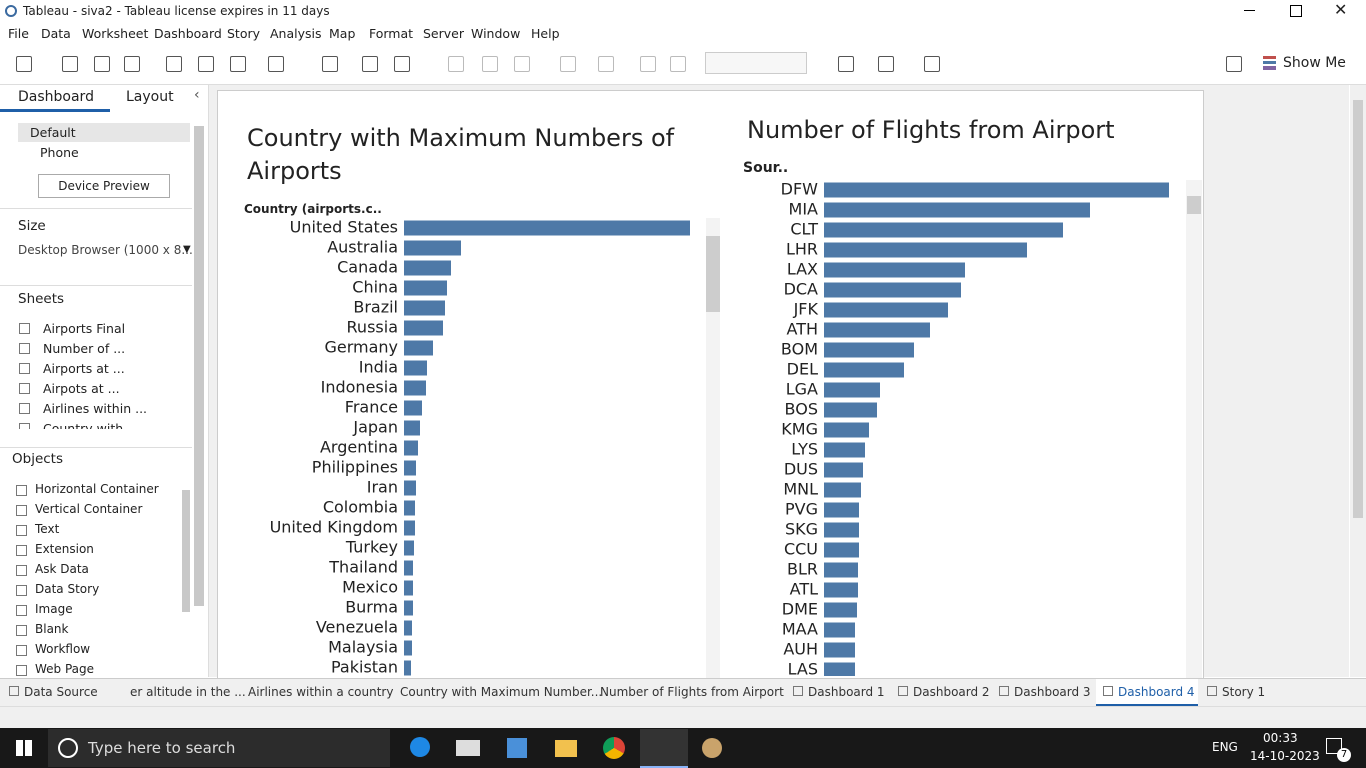  What do you see at coordinates (63, 649) in the screenshot?
I see `object-item: Workflow` at bounding box center [63, 649].